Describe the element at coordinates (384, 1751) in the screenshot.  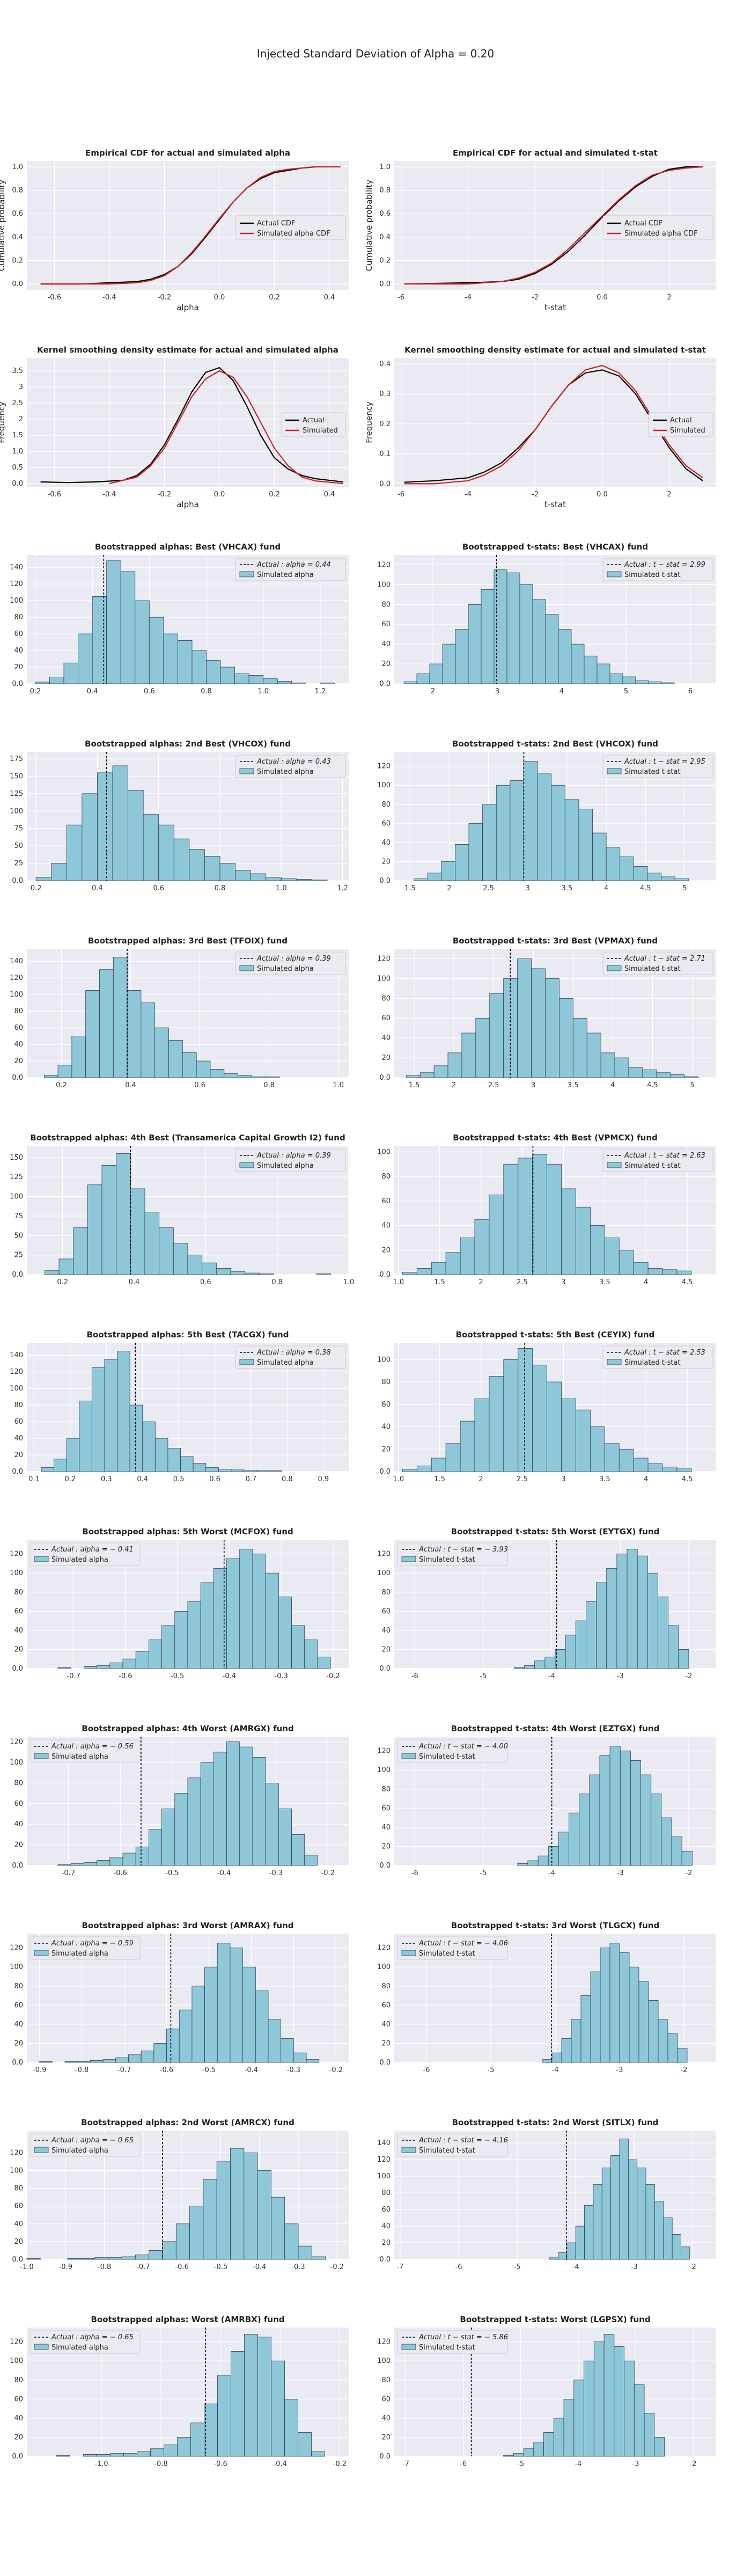
I see `y-tick-label: 120` at that location.